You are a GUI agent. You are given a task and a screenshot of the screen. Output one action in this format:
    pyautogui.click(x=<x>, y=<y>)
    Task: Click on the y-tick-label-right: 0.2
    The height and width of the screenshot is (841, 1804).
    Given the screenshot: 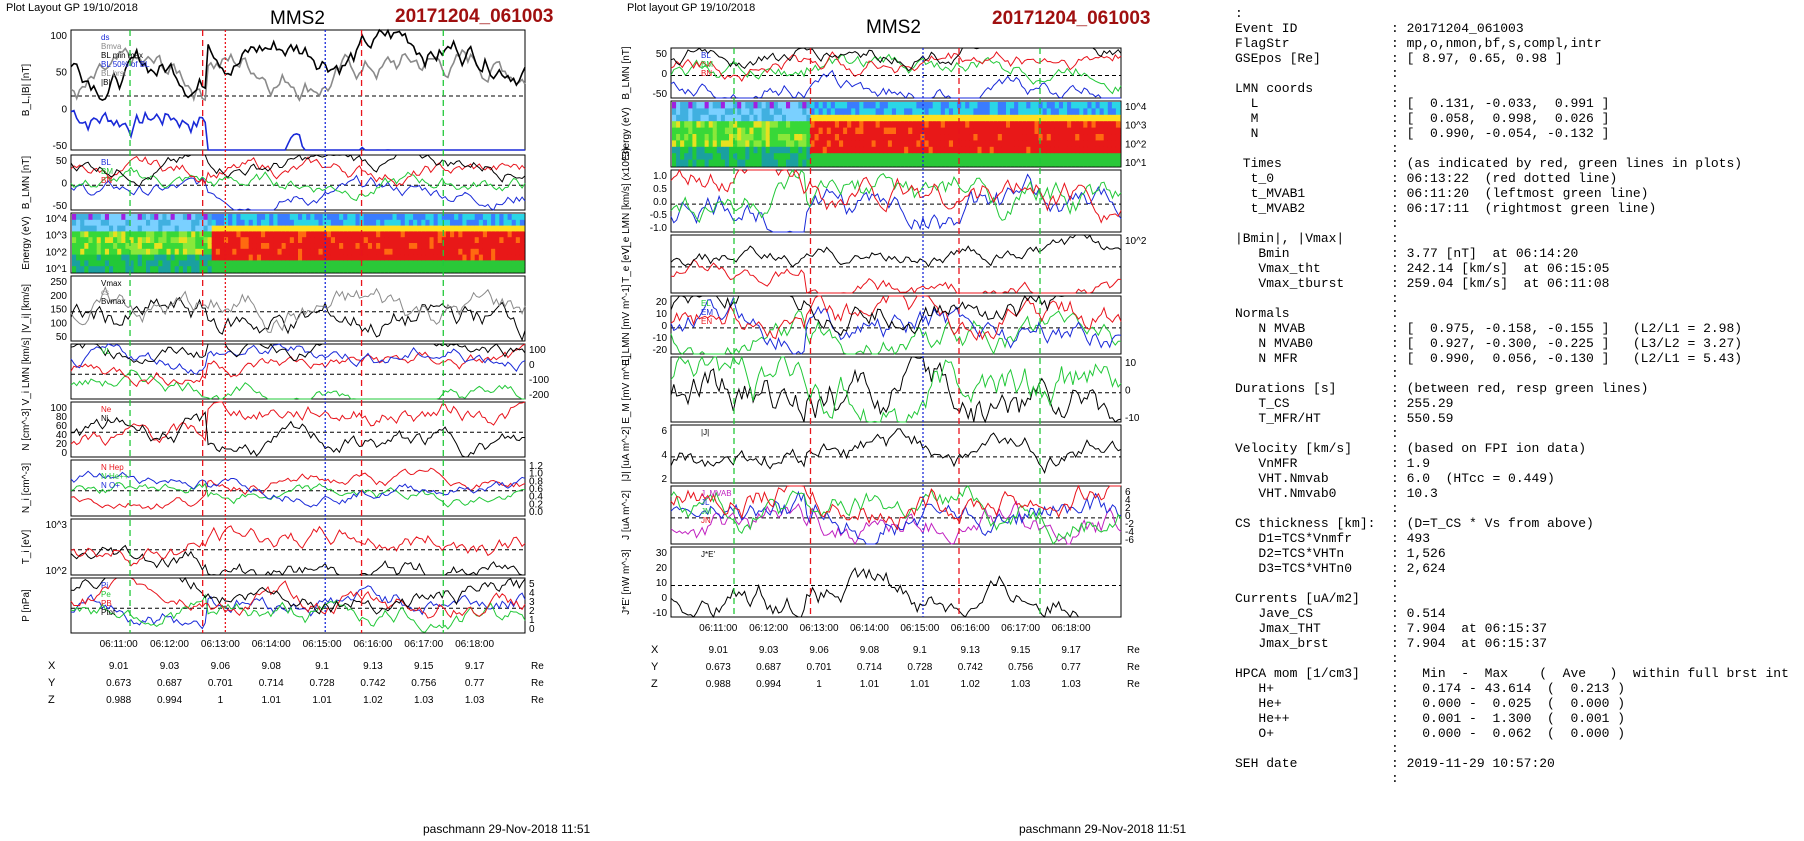 What is the action you would take?
    pyautogui.click(x=536, y=504)
    